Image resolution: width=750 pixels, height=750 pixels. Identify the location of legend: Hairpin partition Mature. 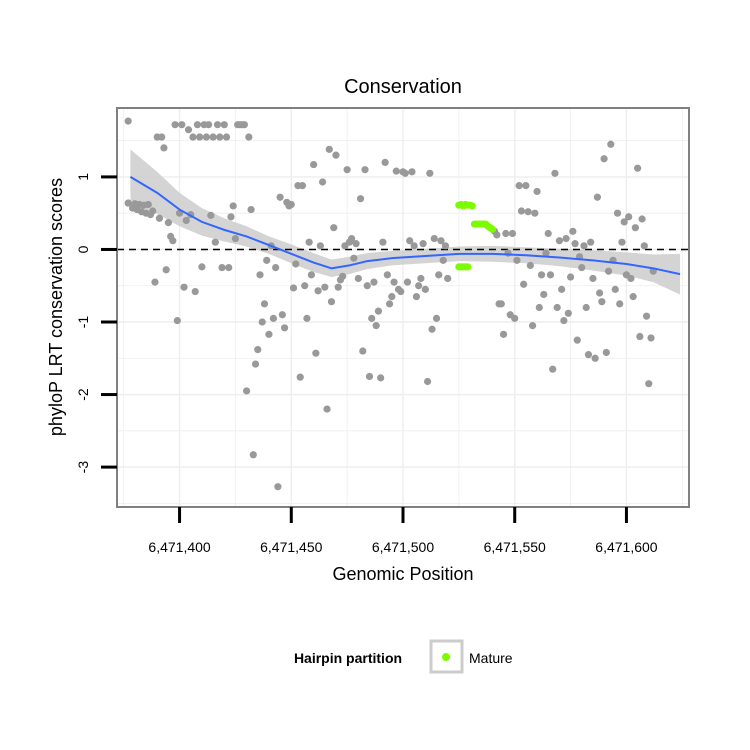
(403, 656).